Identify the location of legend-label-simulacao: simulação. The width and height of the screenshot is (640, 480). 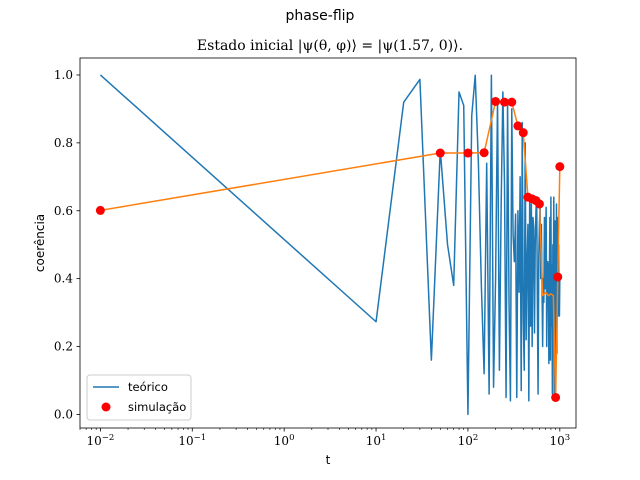
(157, 407).